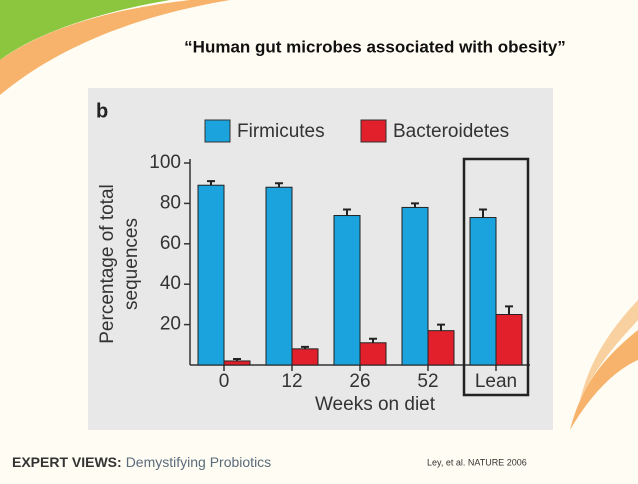 The height and width of the screenshot is (484, 638). Describe the element at coordinates (224, 381) in the screenshot. I see `x-tick-label: 0` at that location.